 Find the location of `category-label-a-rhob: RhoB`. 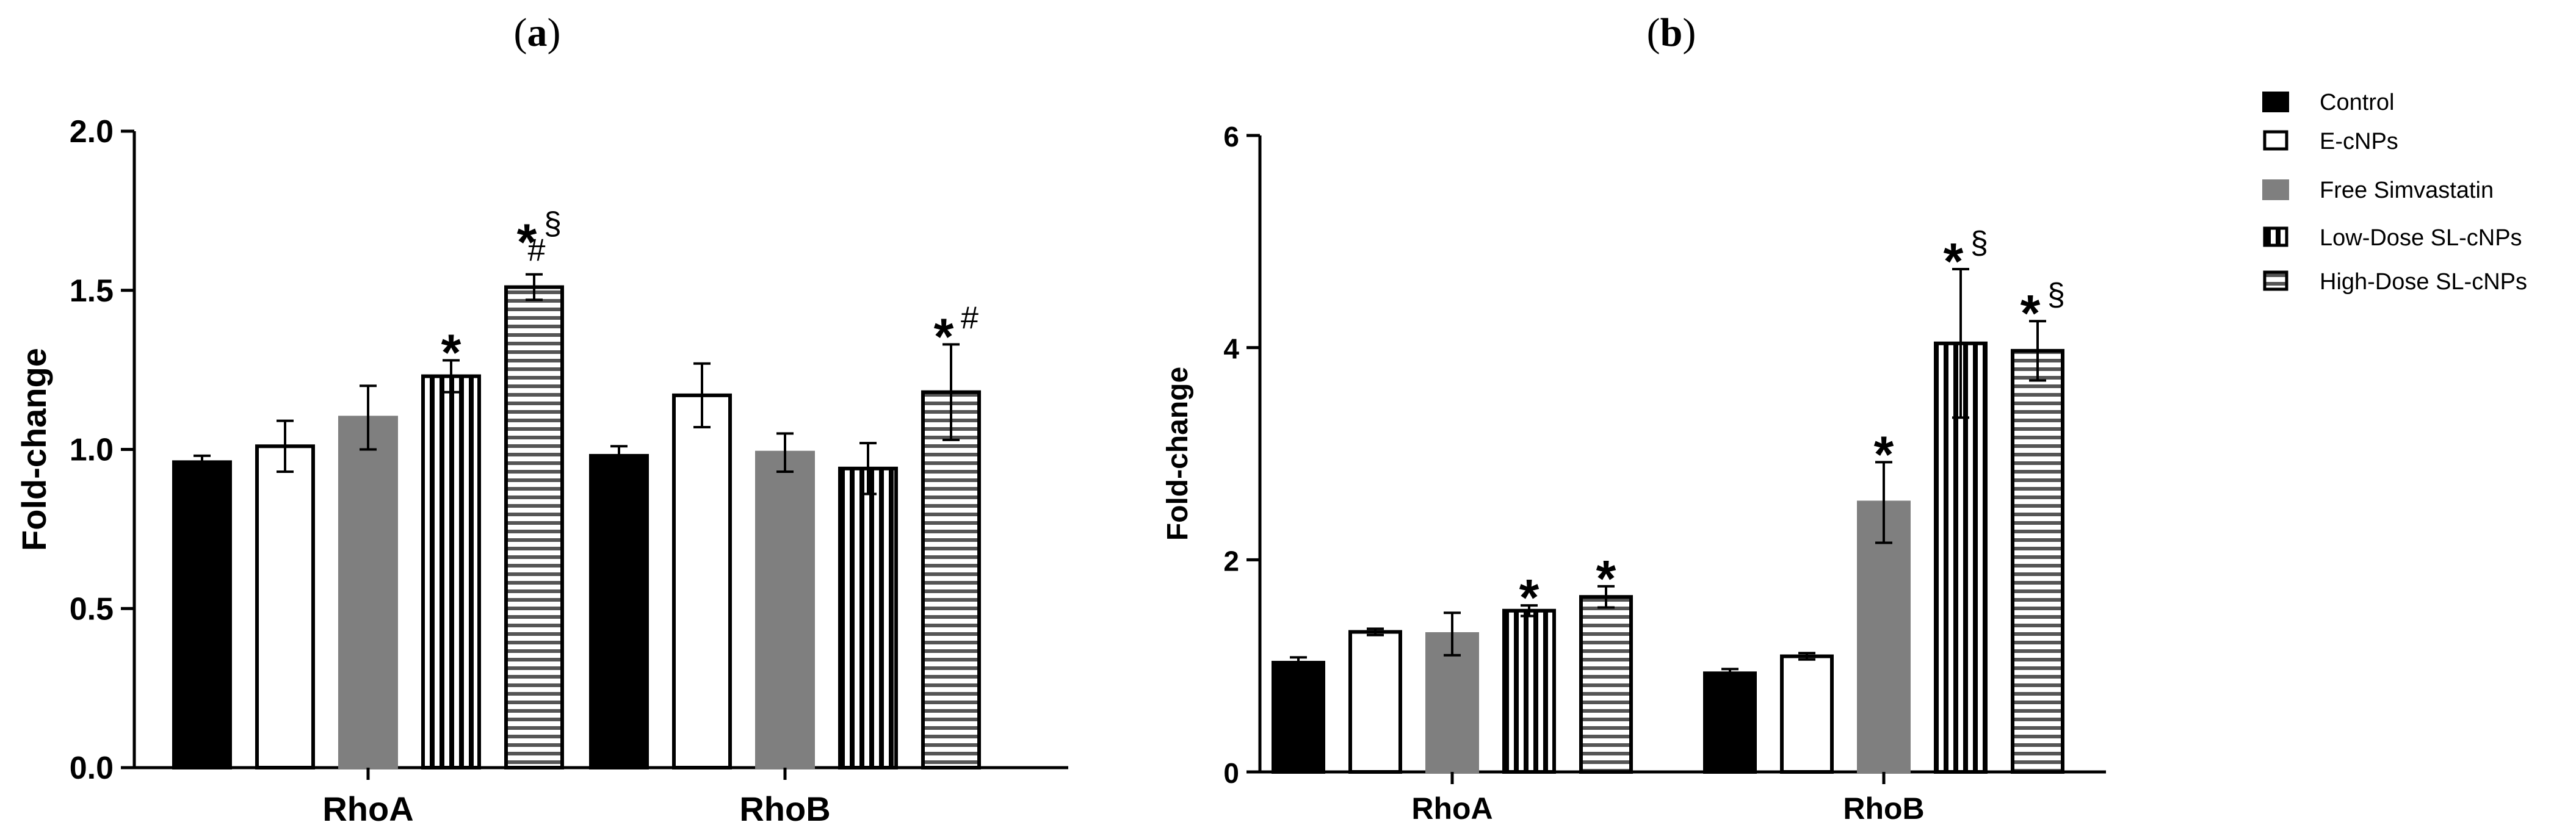

category-label-a-rhob: RhoB is located at coordinates (784, 809).